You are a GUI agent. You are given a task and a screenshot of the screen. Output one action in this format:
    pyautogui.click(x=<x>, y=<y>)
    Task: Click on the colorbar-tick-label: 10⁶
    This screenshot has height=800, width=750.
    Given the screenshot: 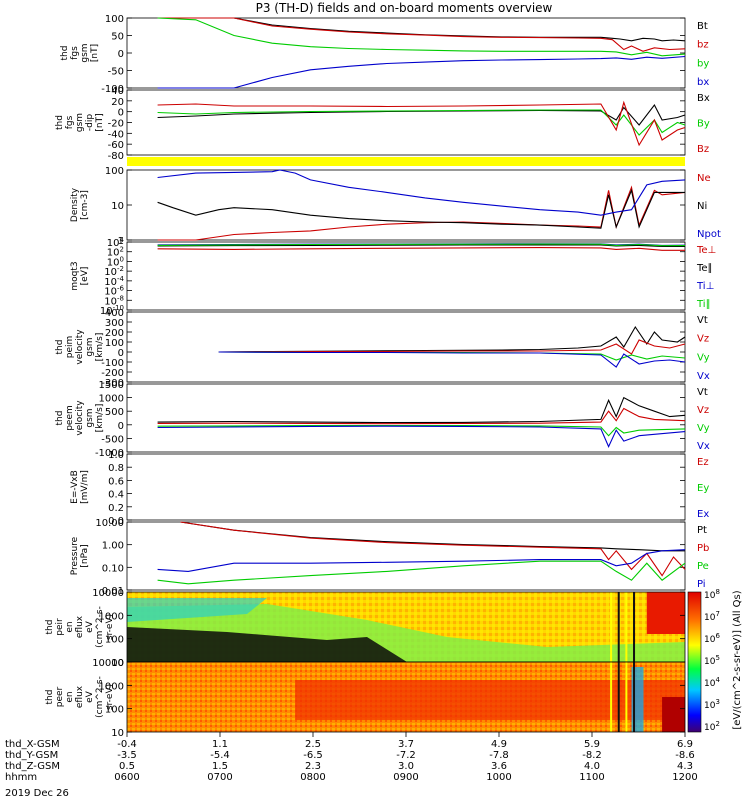 What is the action you would take?
    pyautogui.click(x=712, y=638)
    